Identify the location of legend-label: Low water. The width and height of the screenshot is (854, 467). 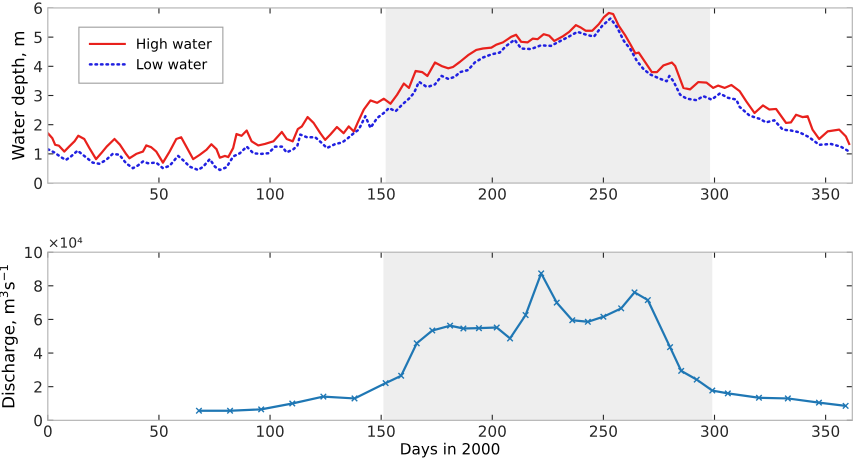
(172, 64).